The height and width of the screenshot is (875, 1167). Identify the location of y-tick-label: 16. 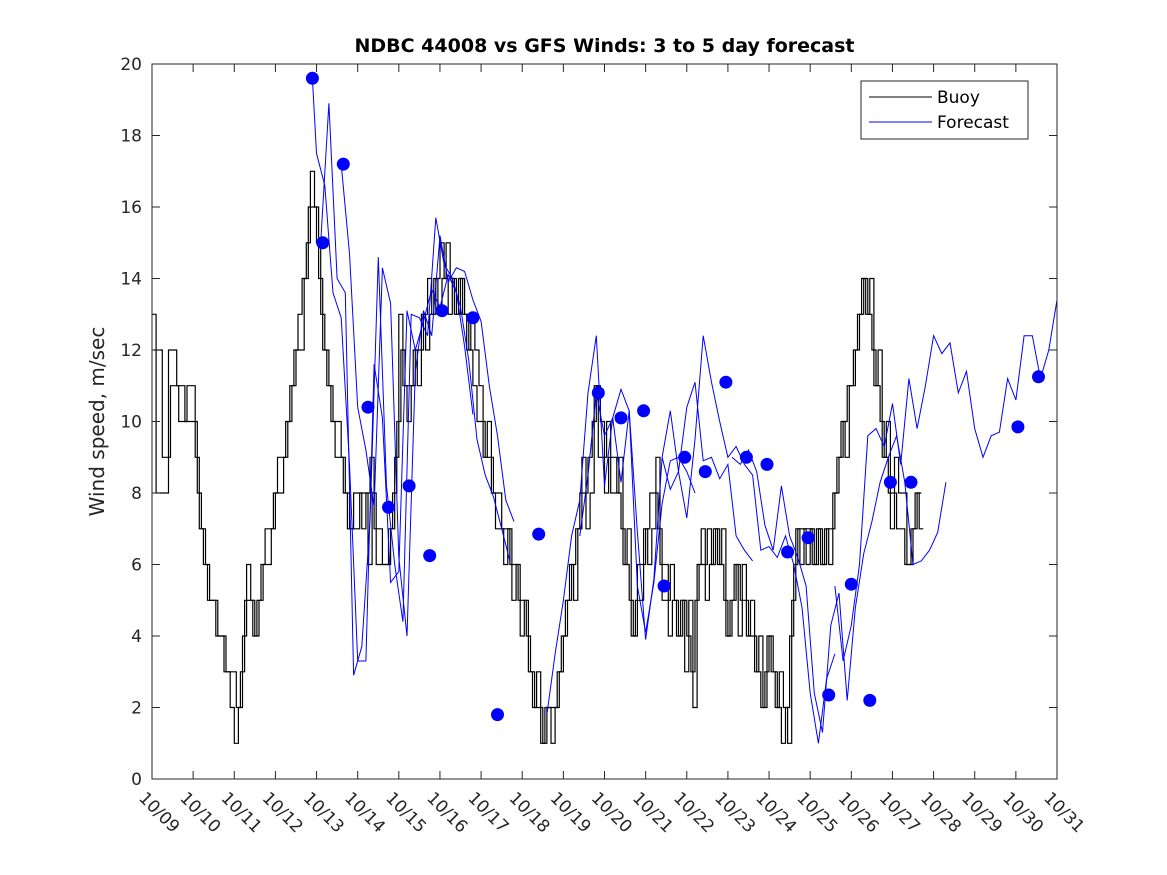
(131, 208).